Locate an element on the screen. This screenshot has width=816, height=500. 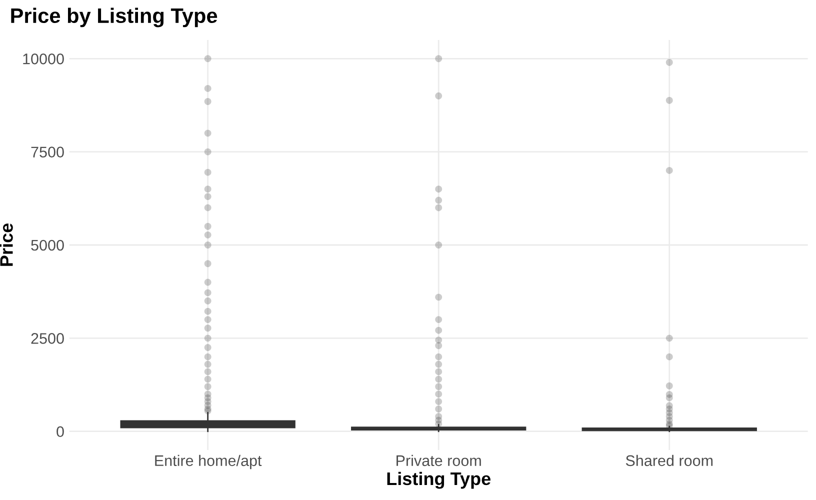
y-tick-label: 2500 is located at coordinates (47, 338).